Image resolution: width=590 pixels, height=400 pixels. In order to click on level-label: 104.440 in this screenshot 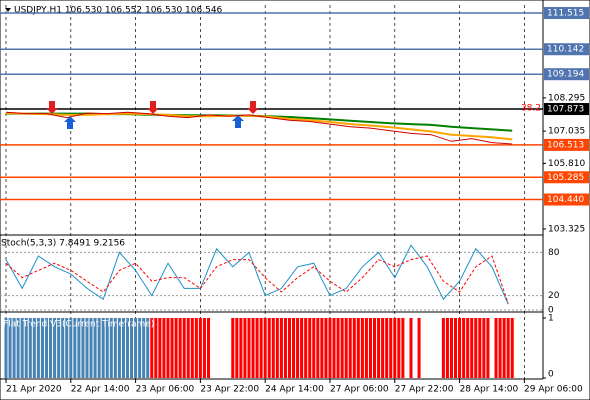, I will do `click(565, 200)`.